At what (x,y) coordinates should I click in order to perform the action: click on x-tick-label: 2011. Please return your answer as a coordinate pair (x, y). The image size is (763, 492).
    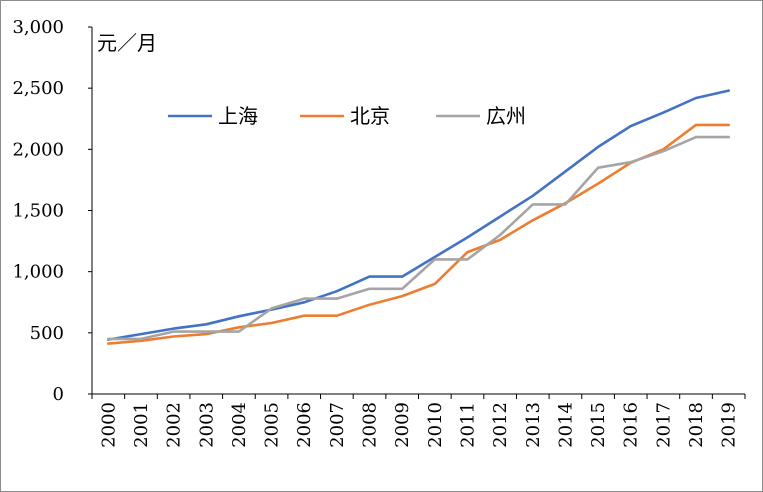
    Looking at the image, I should click on (467, 425).